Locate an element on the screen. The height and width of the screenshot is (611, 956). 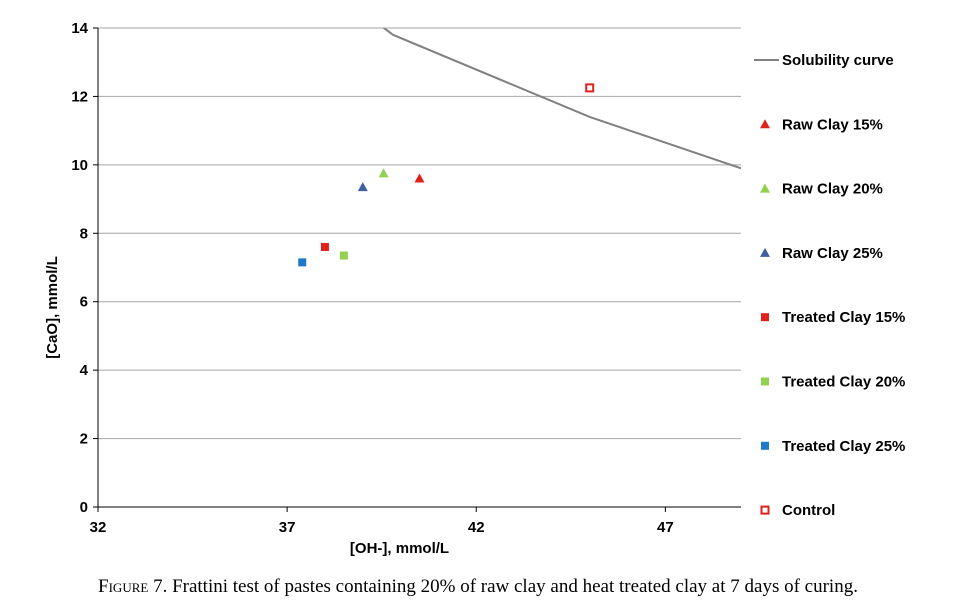
y-tick-label: 14 is located at coordinates (79, 28).